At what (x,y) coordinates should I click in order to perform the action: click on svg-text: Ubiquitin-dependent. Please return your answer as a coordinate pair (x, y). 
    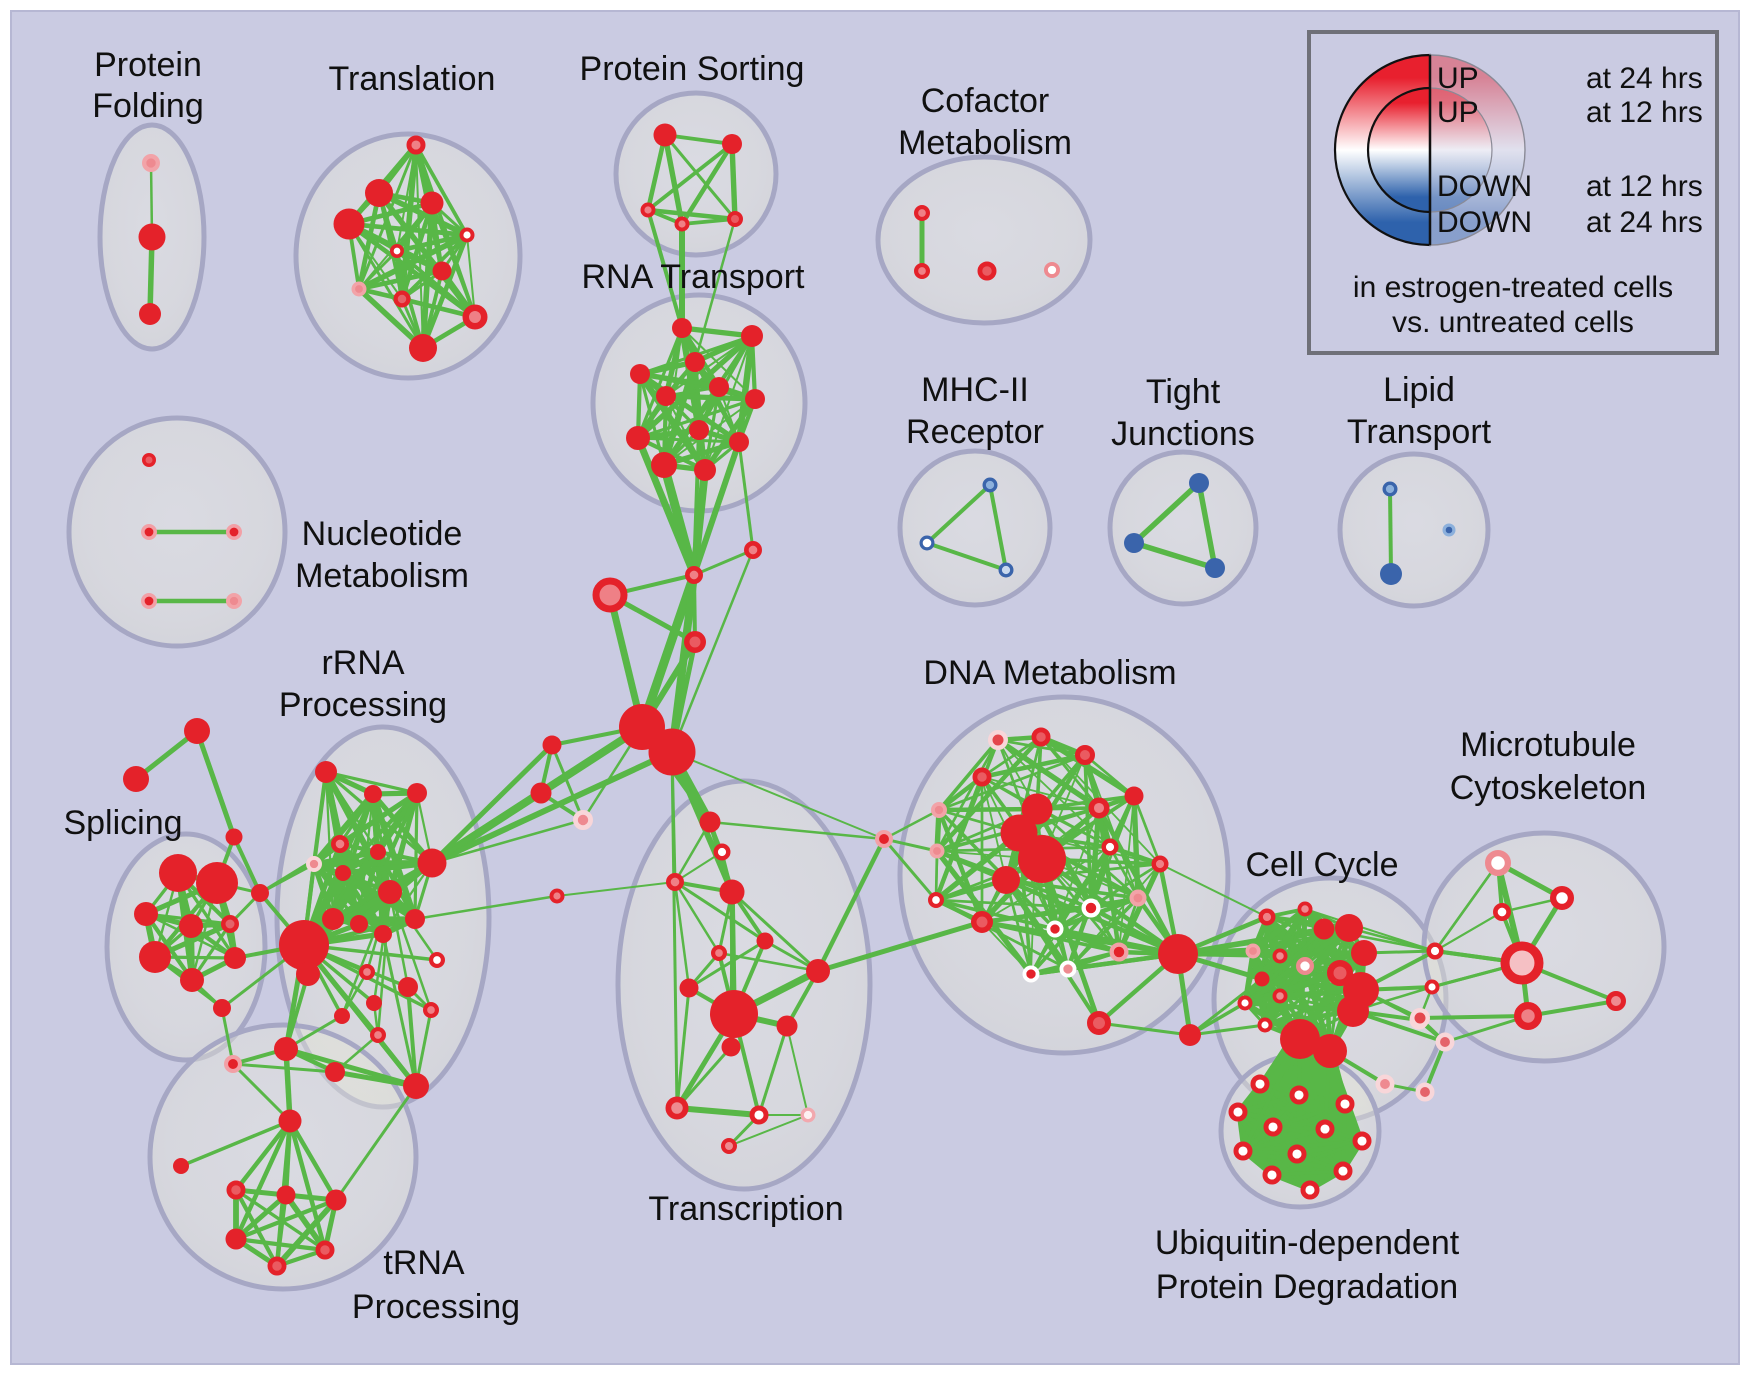
    Looking at the image, I should click on (1307, 1243).